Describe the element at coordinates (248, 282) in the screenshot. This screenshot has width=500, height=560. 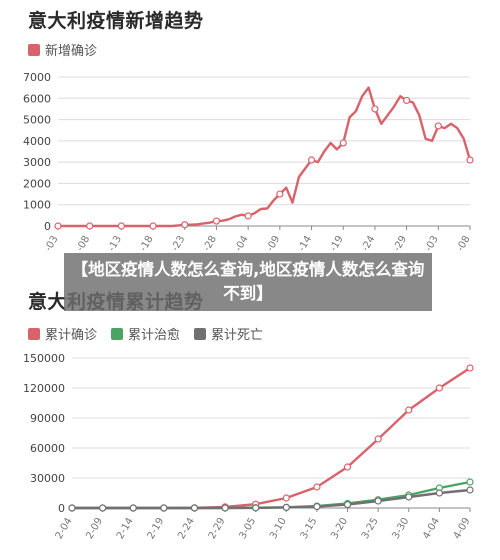
I see `overlay-caption: 【地区疫情人数怎么查询,地区疫情人数怎么查询不到】` at that location.